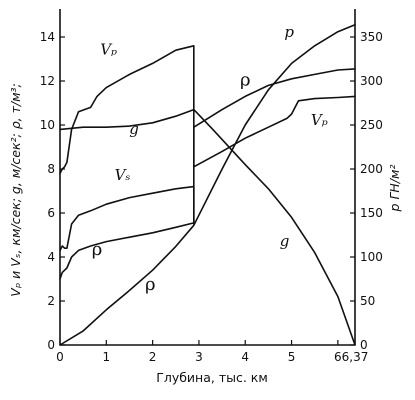  Describe the element at coordinates (371, 81) in the screenshot. I see `y-right-tick-label-6: 300` at that location.